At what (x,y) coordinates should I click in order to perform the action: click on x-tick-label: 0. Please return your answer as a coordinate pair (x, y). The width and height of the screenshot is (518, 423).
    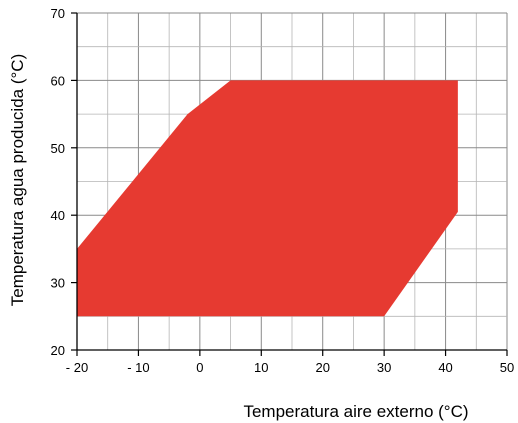
    Looking at the image, I should click on (199, 367).